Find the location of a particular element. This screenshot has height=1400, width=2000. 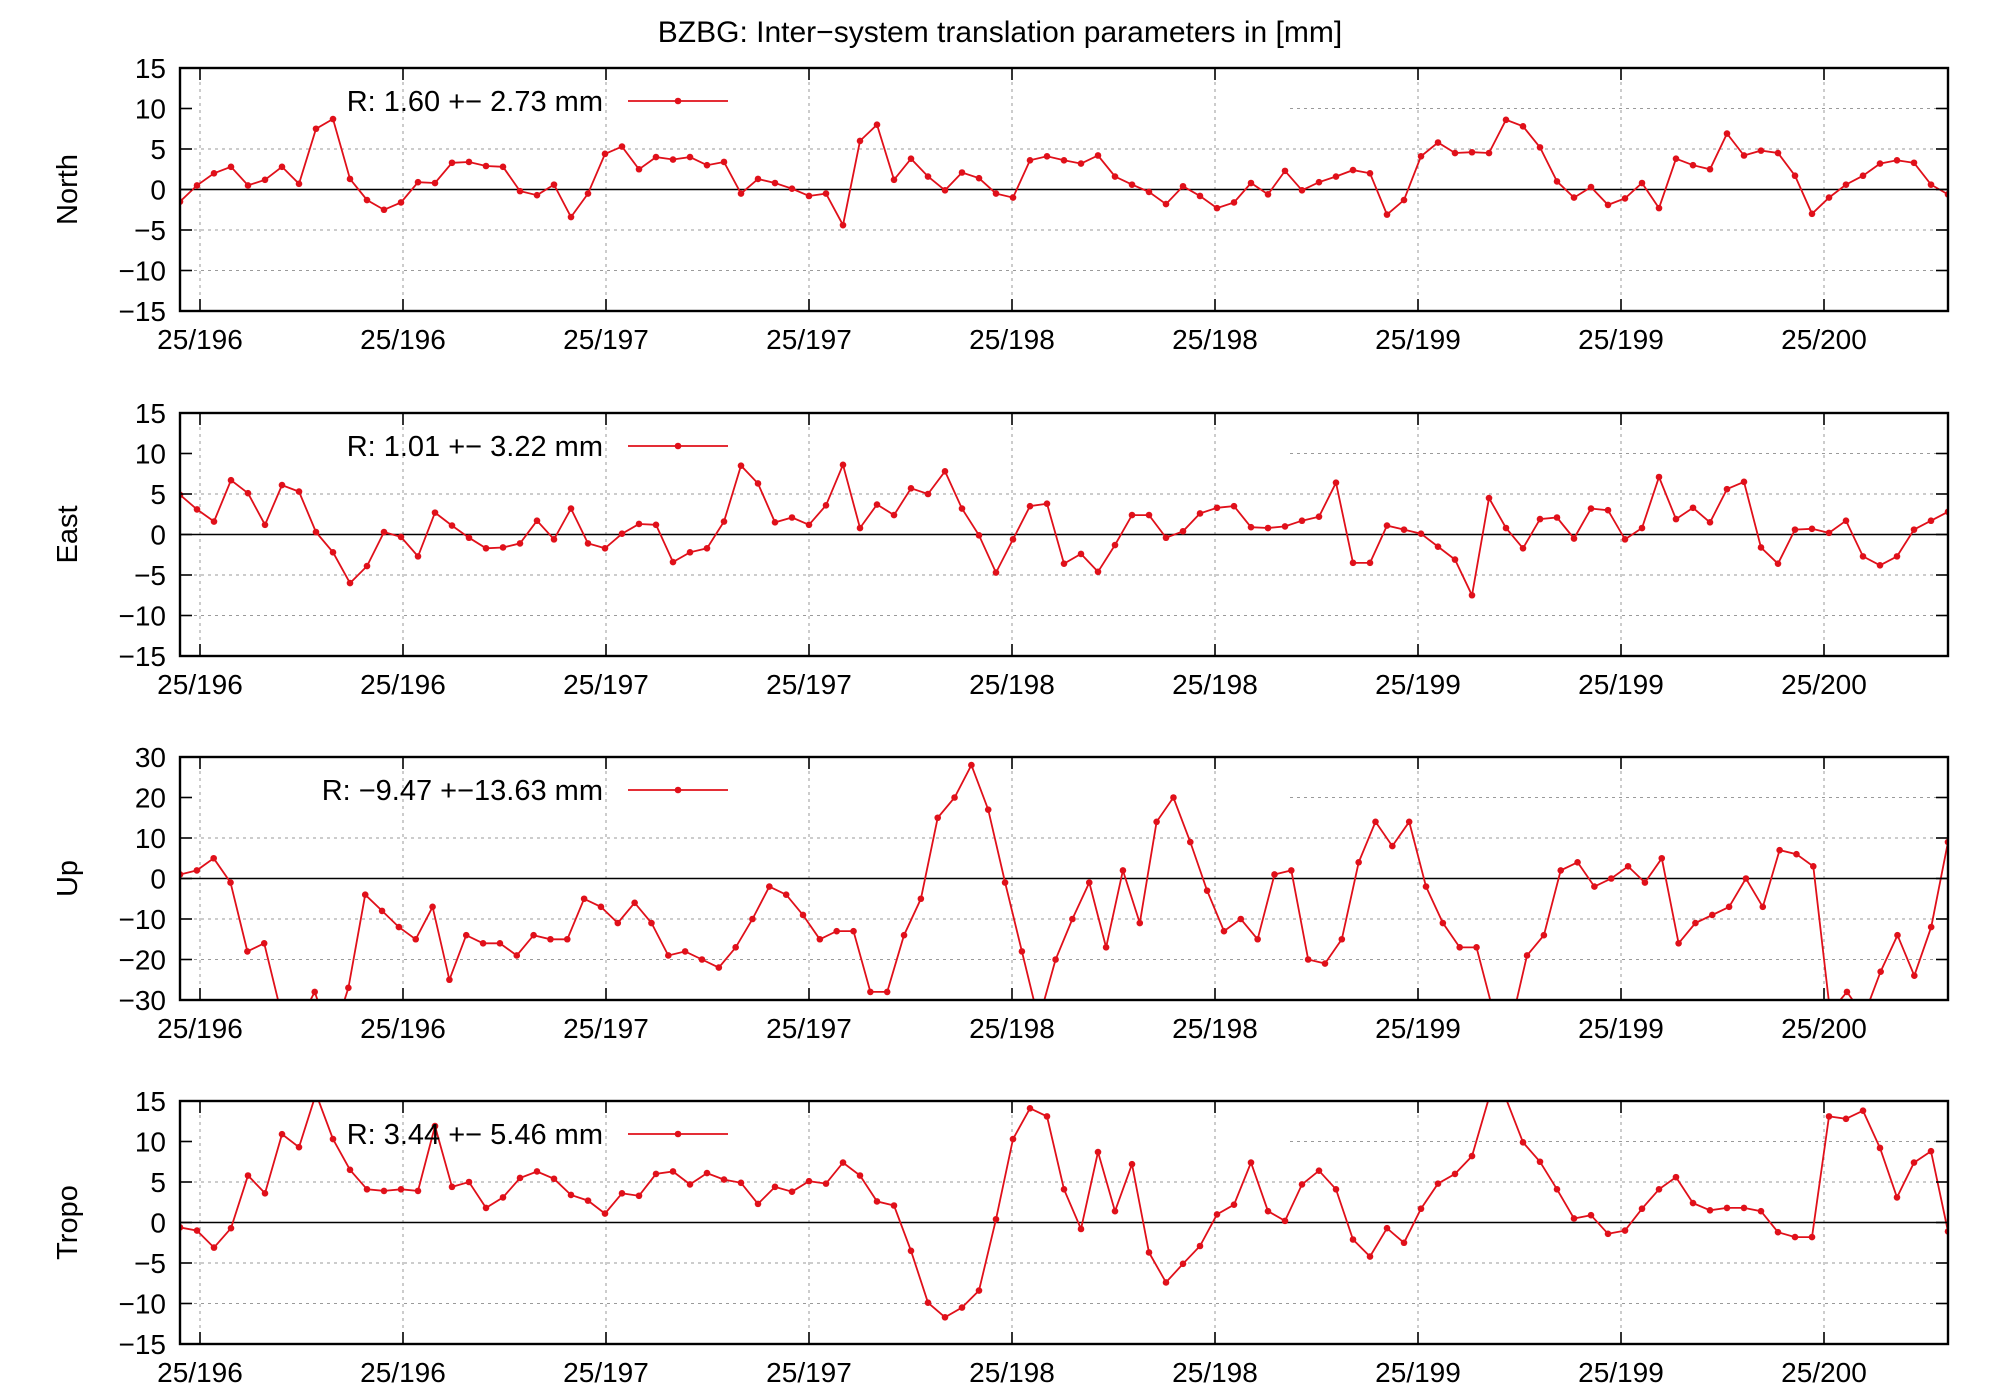

ytick-label-east-5: −10 is located at coordinates (143, 616).